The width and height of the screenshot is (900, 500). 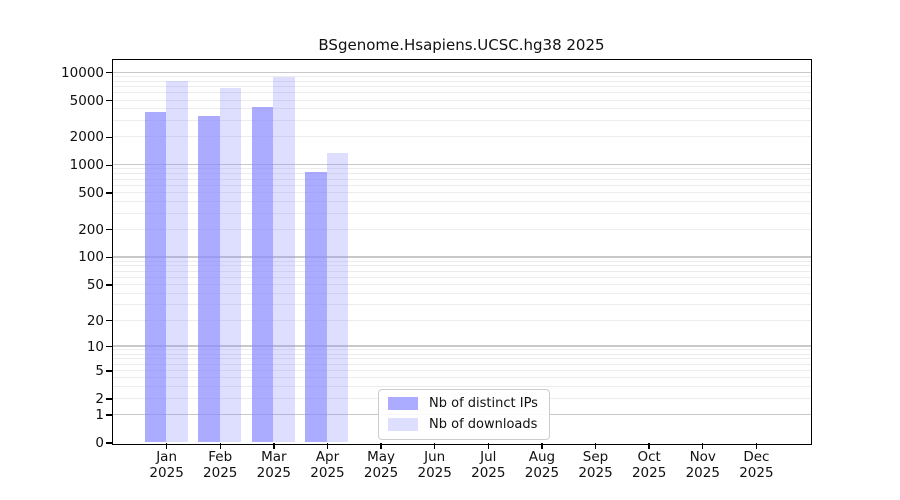 I want to click on y-tick-label: 2, so click(x=99, y=398).